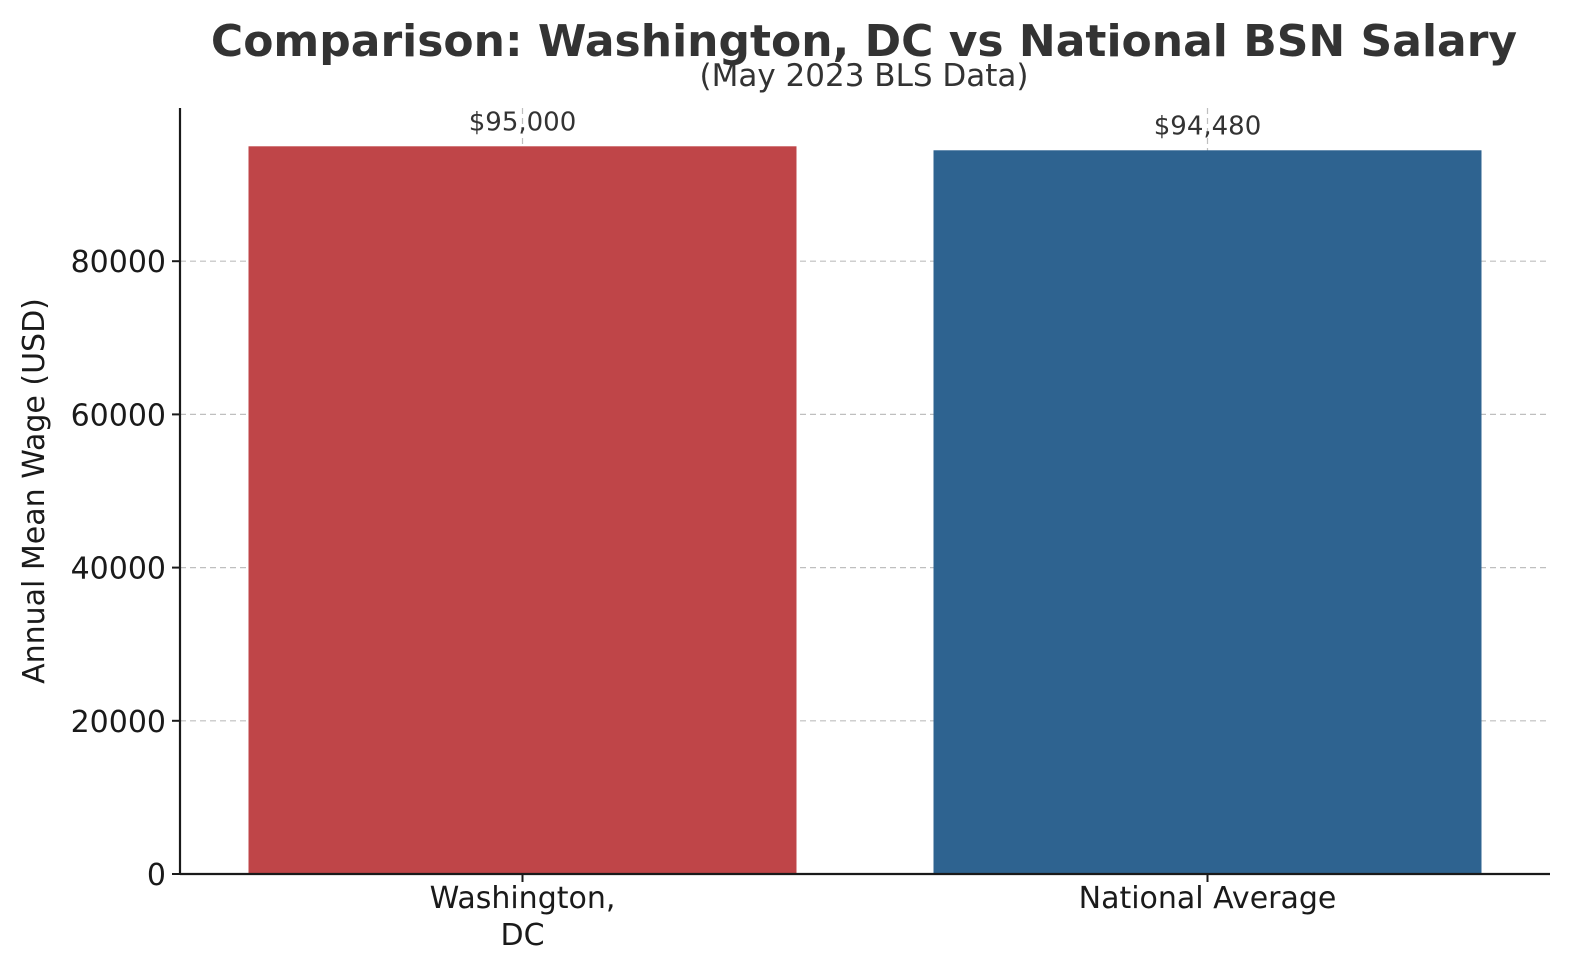  What do you see at coordinates (156, 875) in the screenshot?
I see `y-tick-label: 0` at bounding box center [156, 875].